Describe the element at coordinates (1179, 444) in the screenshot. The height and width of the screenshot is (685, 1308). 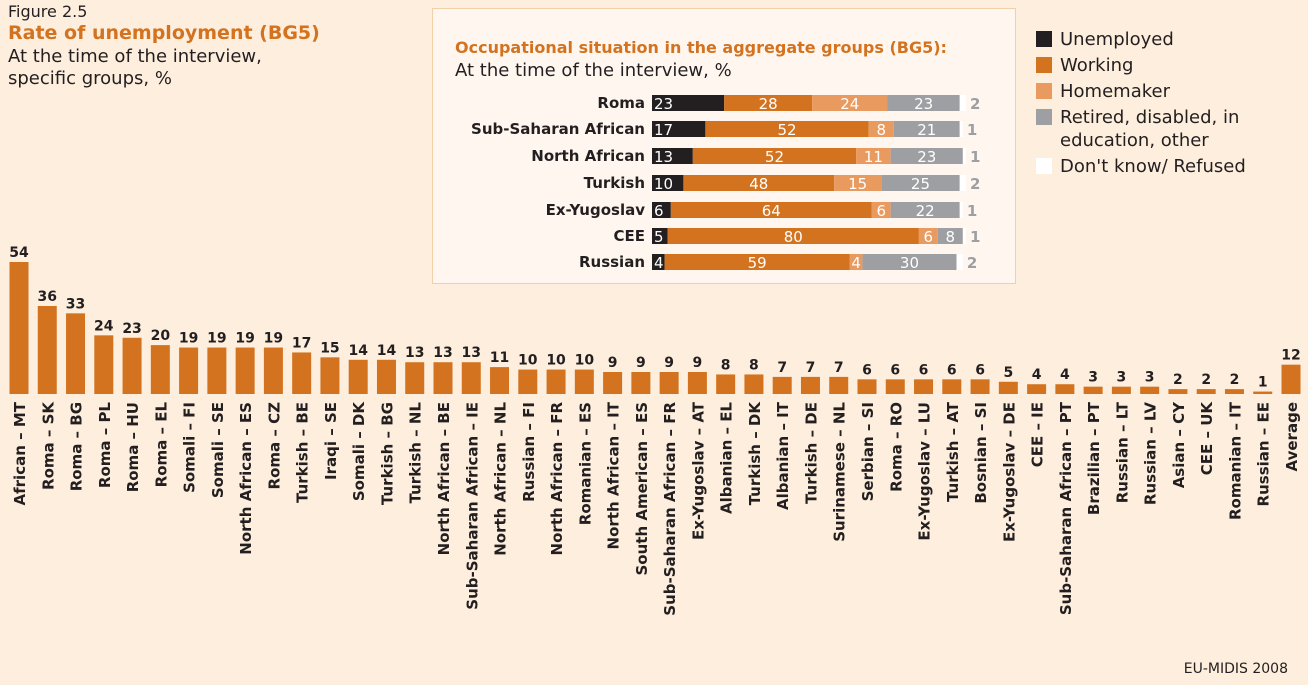
I see `x-tick-label: Asian – CY` at that location.